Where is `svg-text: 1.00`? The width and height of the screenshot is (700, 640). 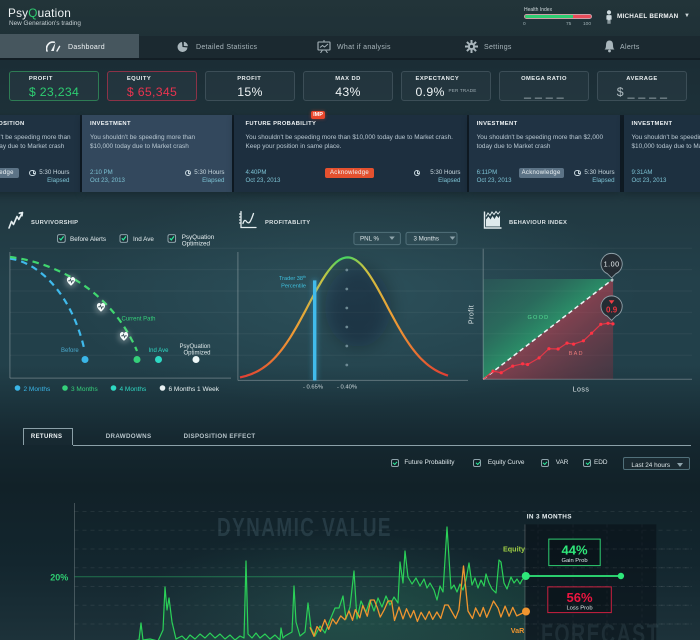 svg-text: 1.00 is located at coordinates (612, 264).